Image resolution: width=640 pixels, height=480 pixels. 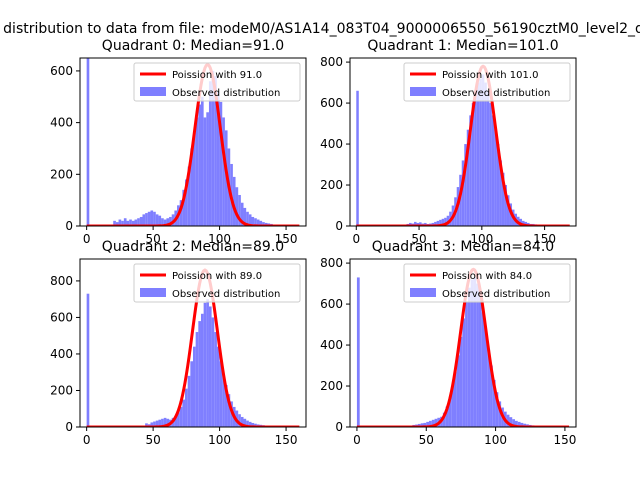 What do you see at coordinates (61, 354) in the screenshot?
I see `y-tick-label: 400` at bounding box center [61, 354].